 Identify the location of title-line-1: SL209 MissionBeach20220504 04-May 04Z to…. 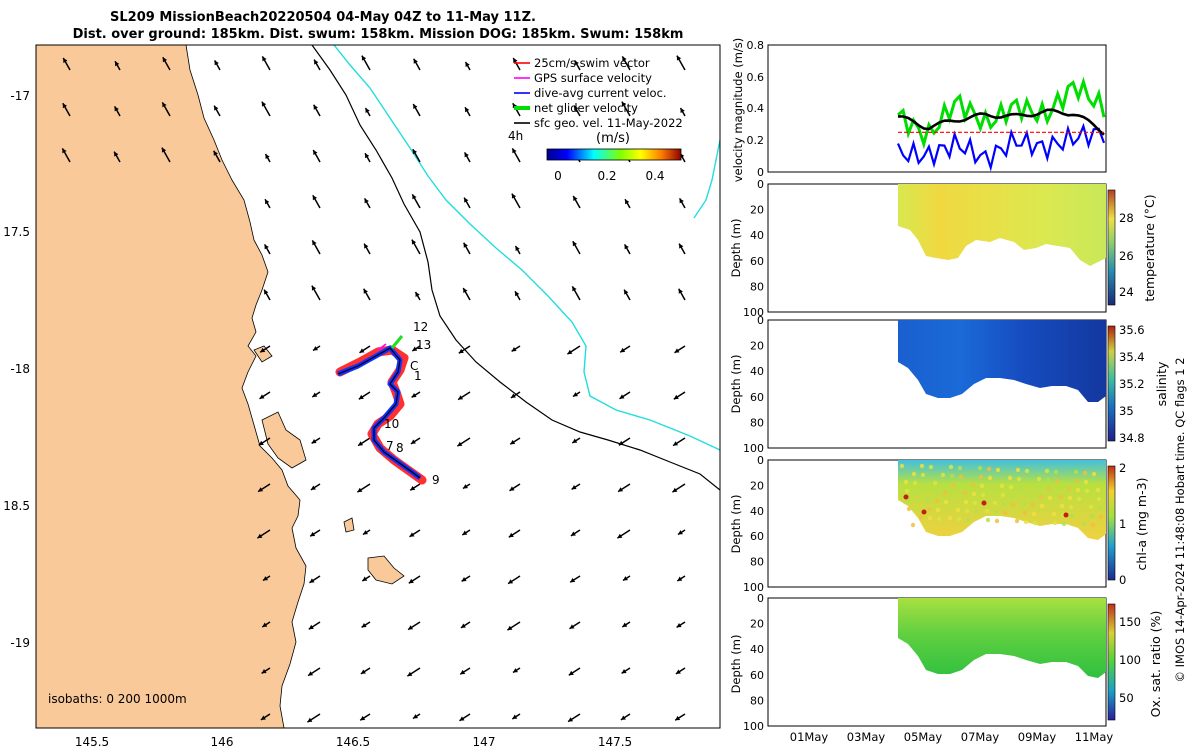
(323, 17).